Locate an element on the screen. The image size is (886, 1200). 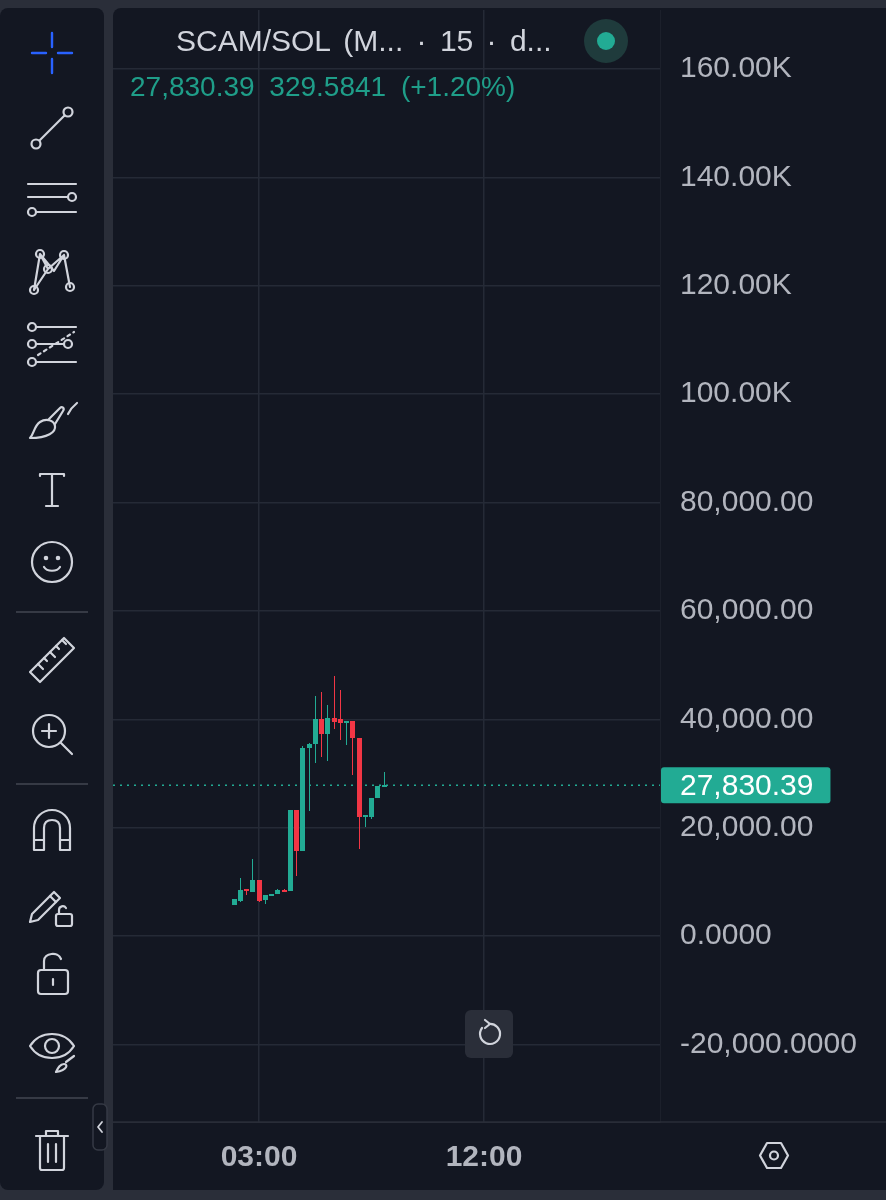
y-tick-label: 160.00K is located at coordinates (736, 67).